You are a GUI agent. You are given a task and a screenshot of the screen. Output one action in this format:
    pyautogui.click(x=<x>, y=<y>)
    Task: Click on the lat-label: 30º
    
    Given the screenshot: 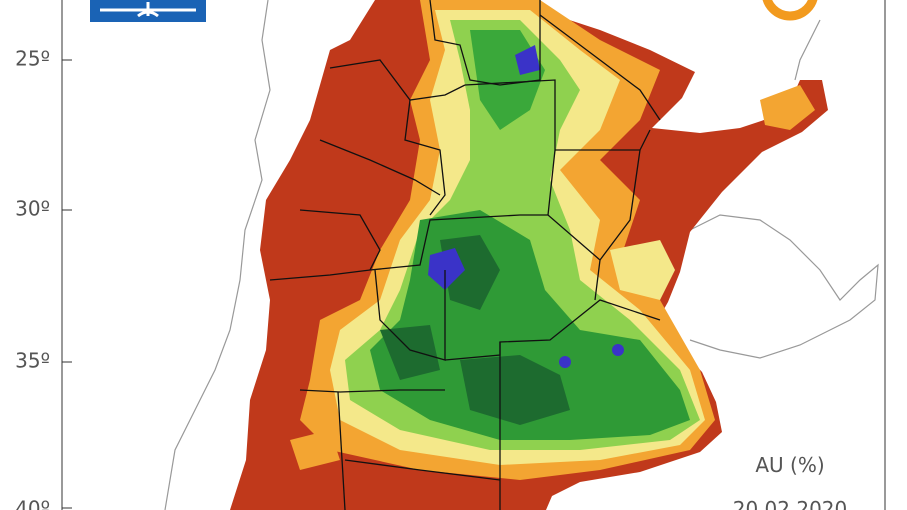 What is the action you would take?
    pyautogui.click(x=32, y=209)
    